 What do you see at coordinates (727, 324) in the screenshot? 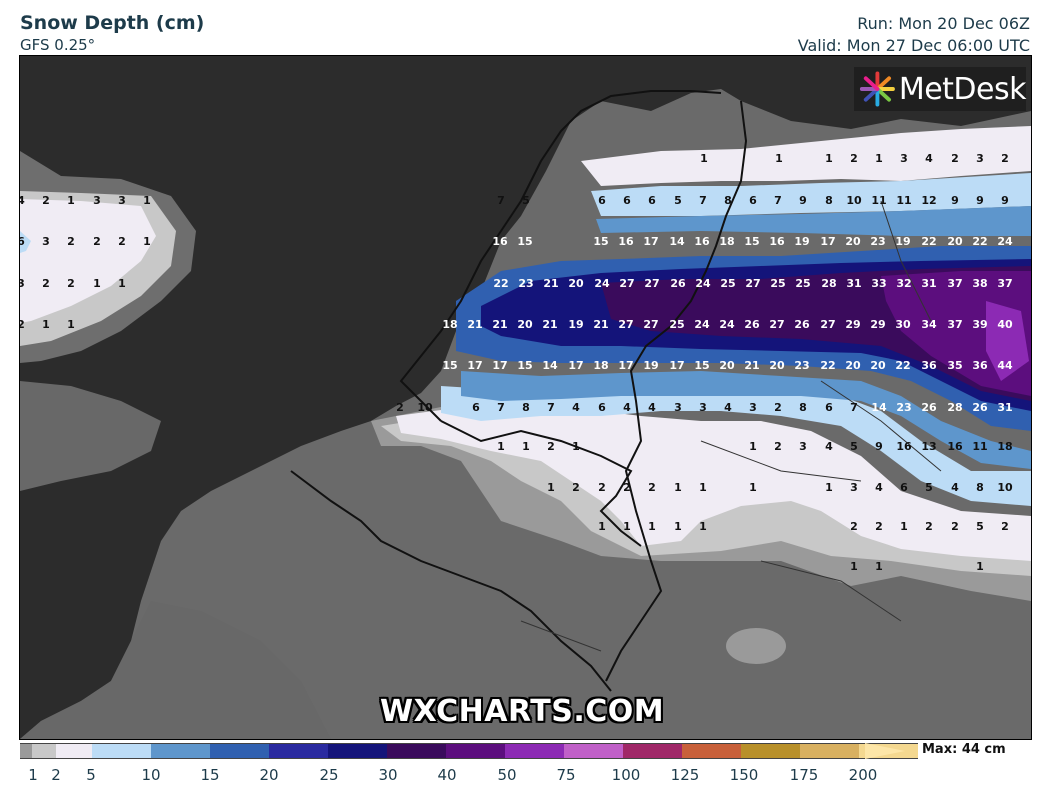
I see `snow-depth-value: 24` at bounding box center [727, 324].